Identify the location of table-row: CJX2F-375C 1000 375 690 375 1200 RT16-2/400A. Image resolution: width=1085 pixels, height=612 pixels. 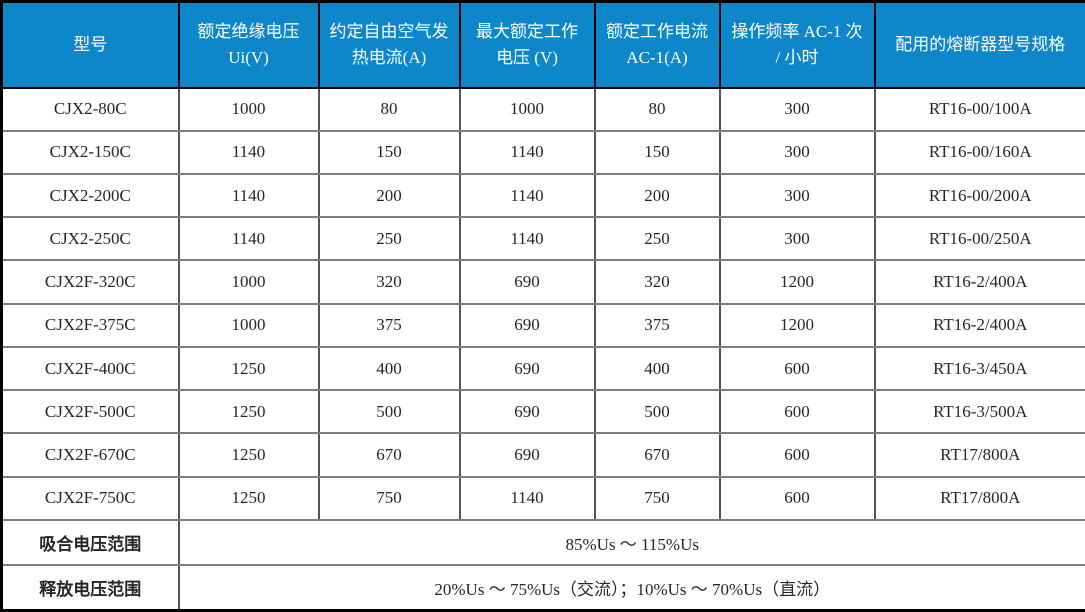
(542, 325).